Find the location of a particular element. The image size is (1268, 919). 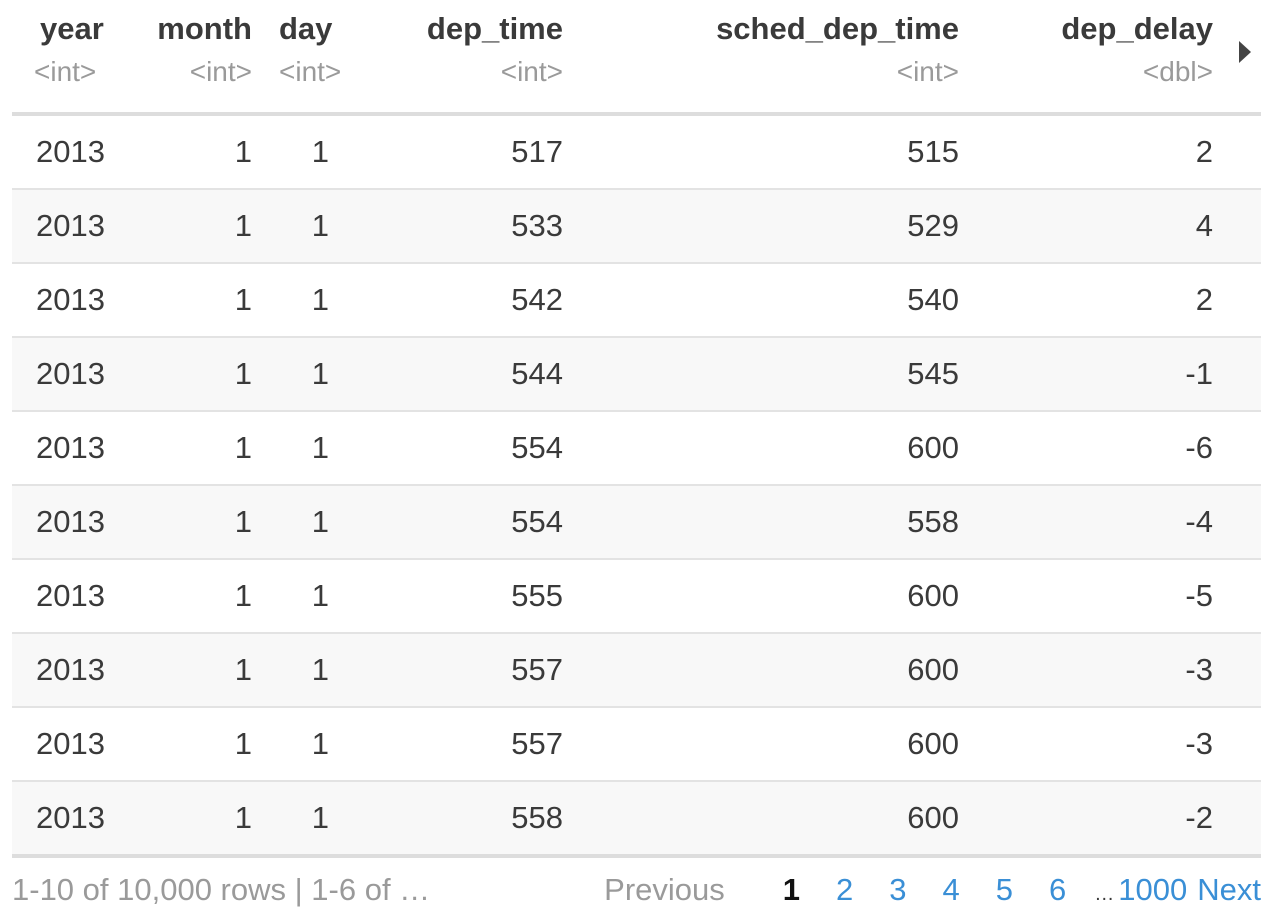

cell-sched-dep-time: 529 is located at coordinates (761, 226).